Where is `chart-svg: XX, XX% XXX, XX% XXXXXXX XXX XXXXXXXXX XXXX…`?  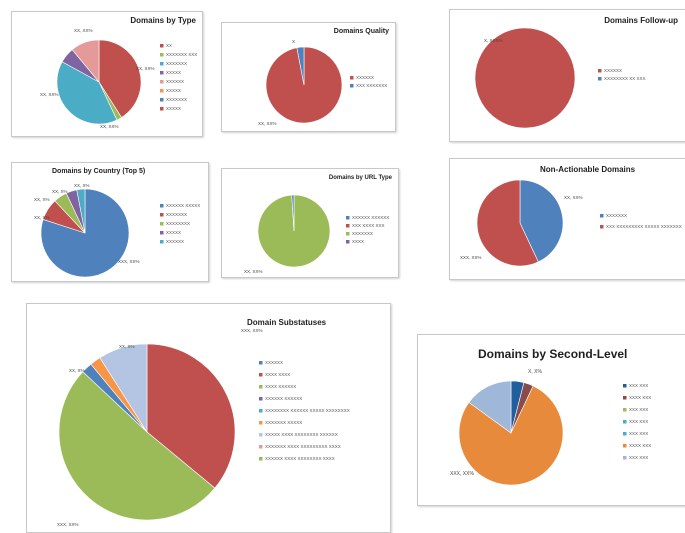
chart-svg: XX, XX% XXX, XX% XXXXXXX XXX XXXXXXXXX XXXX… is located at coordinates (571, 223).